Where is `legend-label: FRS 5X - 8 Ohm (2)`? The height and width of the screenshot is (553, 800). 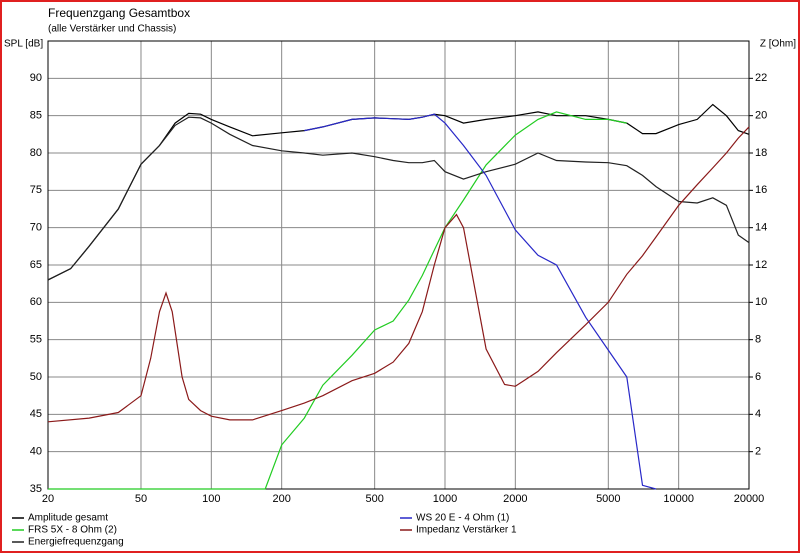
legend-label: FRS 5X - 8 Ohm (2) is located at coordinates (72, 530).